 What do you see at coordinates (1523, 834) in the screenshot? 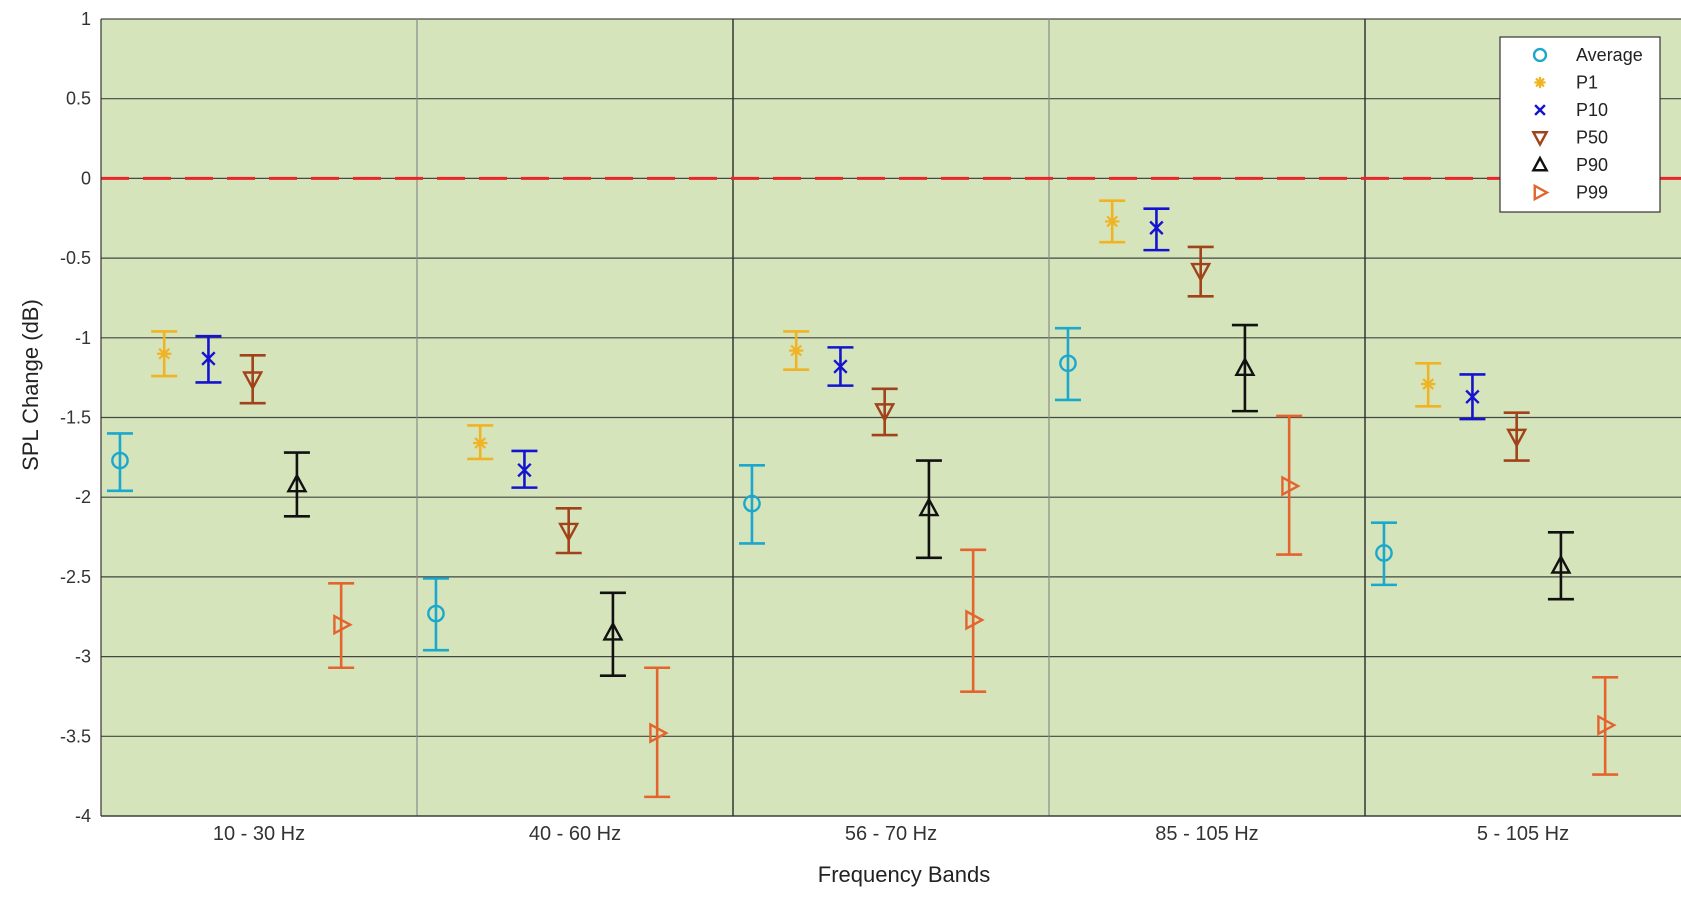
I see `x-tick-label: 5 - 105 Hz` at bounding box center [1523, 834].